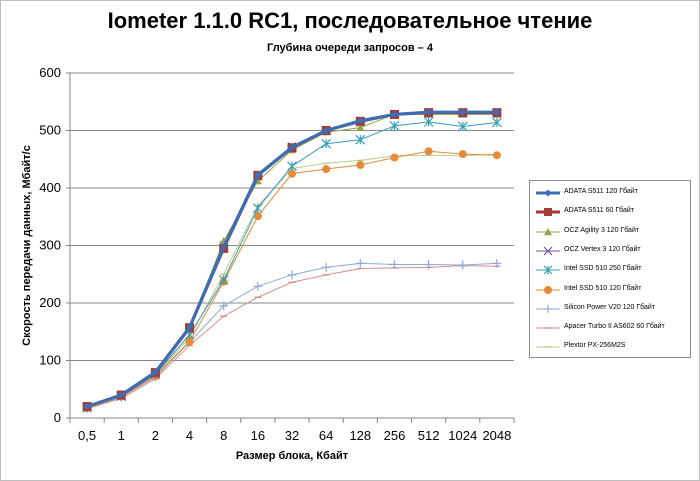  What do you see at coordinates (595, 346) in the screenshot?
I see `legend-label: Plextor PX-256M2S` at bounding box center [595, 346].